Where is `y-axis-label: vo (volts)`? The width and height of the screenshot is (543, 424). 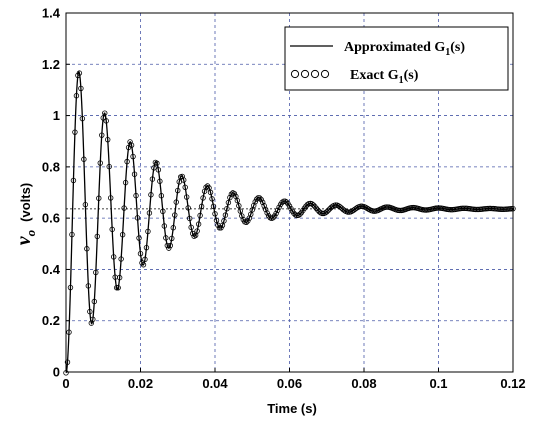 y-axis-label: vo (volts) is located at coordinates (25, 214).